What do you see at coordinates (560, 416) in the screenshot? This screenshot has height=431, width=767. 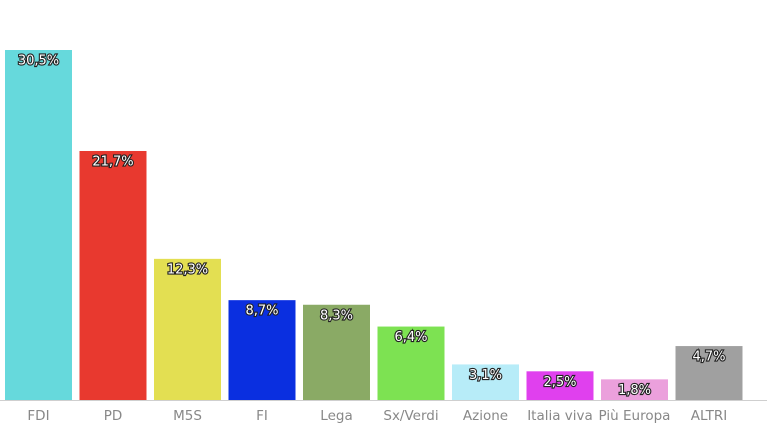 I see `category-label: Italia viva` at bounding box center [560, 416].